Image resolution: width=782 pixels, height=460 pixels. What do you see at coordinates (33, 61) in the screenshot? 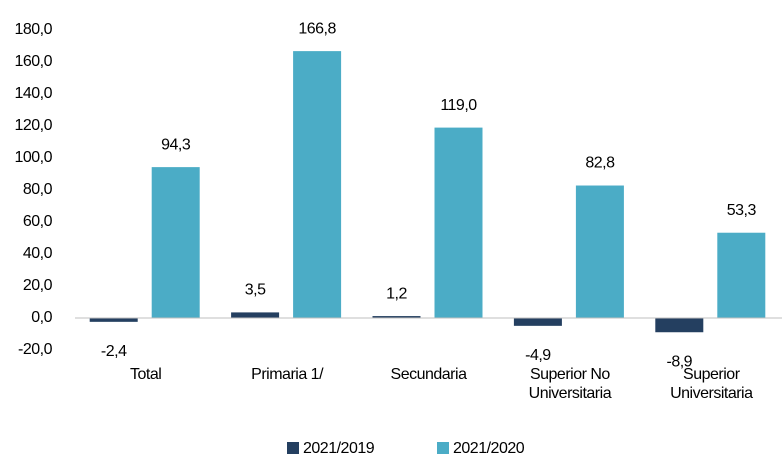
I see `y-tick-label: 160,0` at bounding box center [33, 61].